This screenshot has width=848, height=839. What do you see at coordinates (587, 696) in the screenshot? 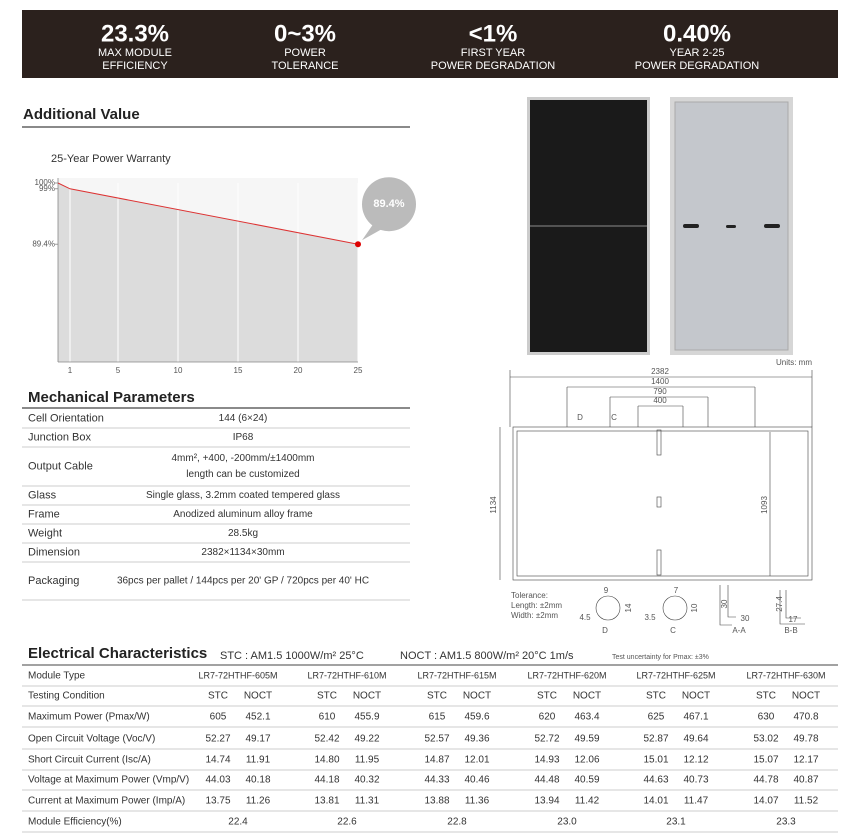
I see `condition-name: NOCT` at bounding box center [587, 696].